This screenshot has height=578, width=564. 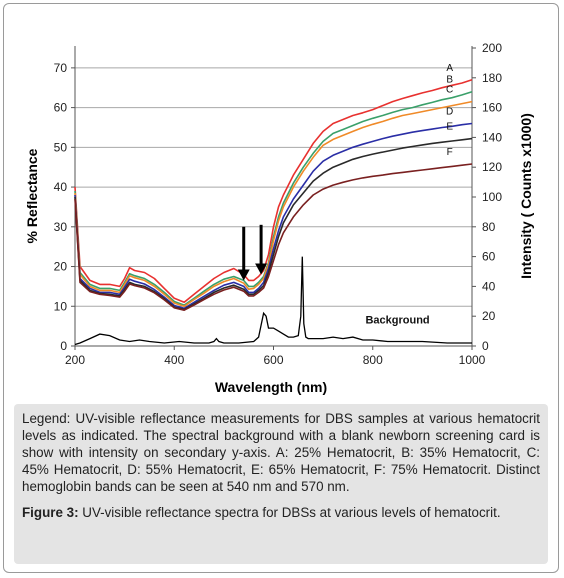 I want to click on y-tick-label: 40, so click(x=61, y=187).